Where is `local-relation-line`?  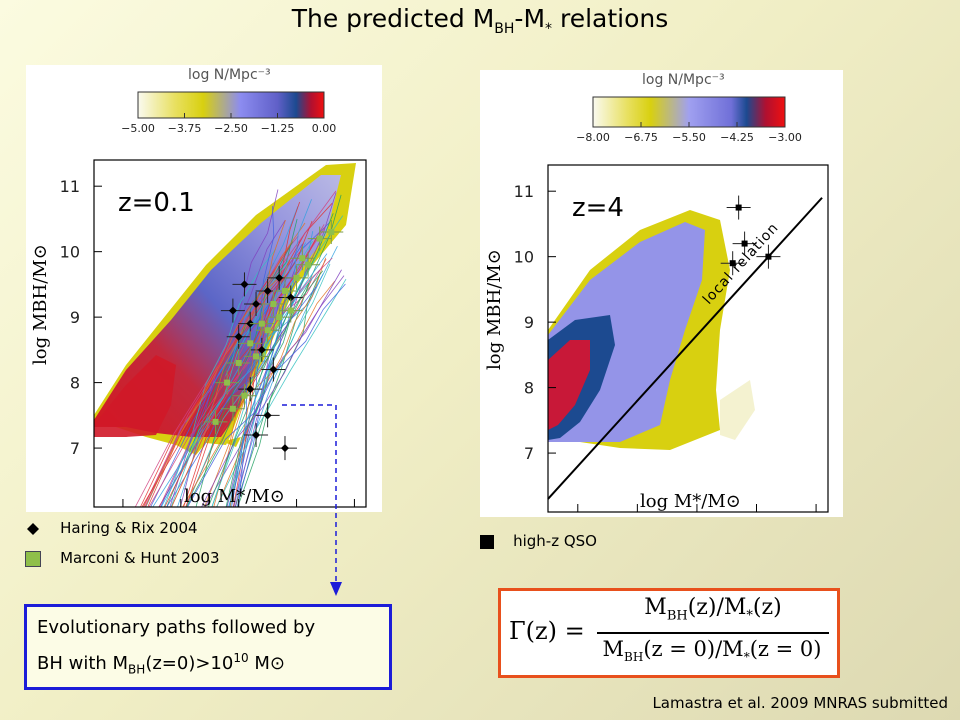 local-relation-line is located at coordinates (685, 348).